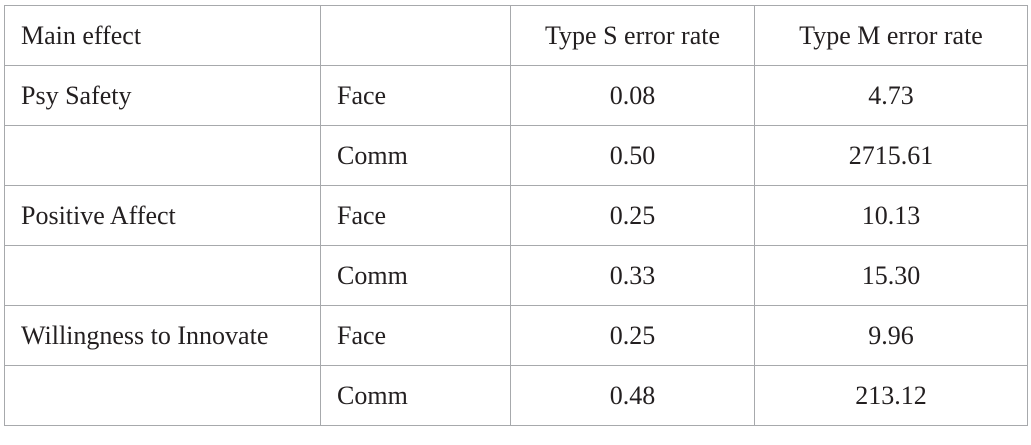  What do you see at coordinates (891, 215) in the screenshot?
I see `type-m-cell: 10.13` at bounding box center [891, 215].